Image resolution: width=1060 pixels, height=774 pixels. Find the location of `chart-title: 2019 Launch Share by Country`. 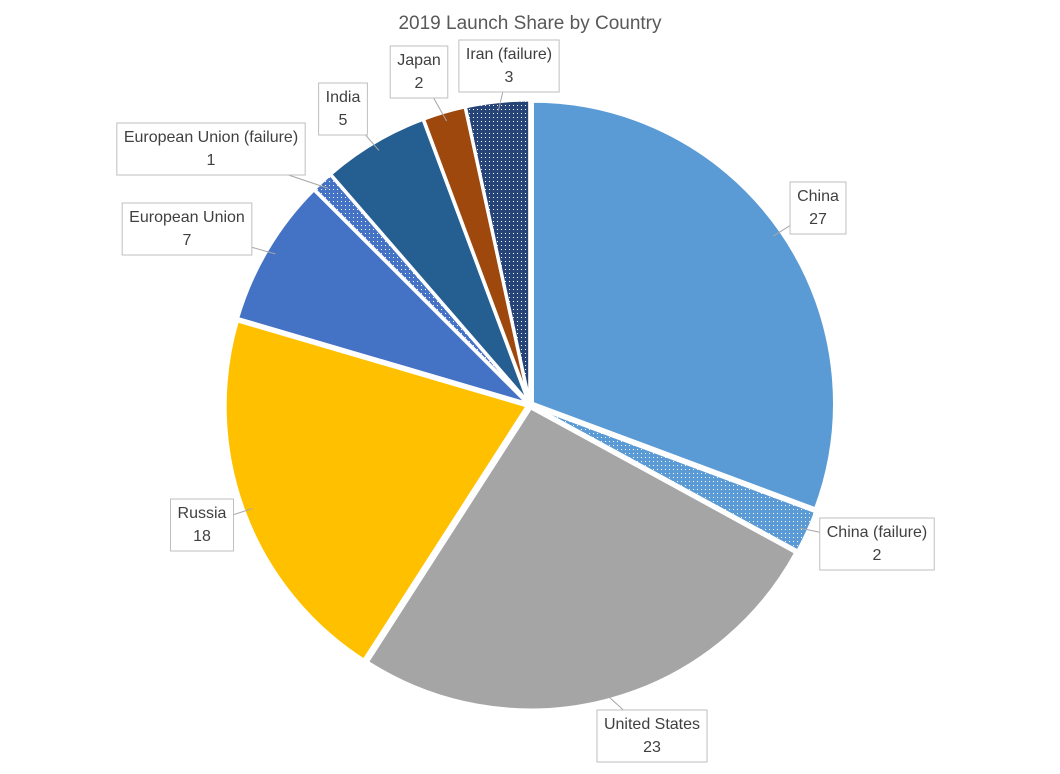

chart-title: 2019 Launch Share by Country is located at coordinates (530, 23).